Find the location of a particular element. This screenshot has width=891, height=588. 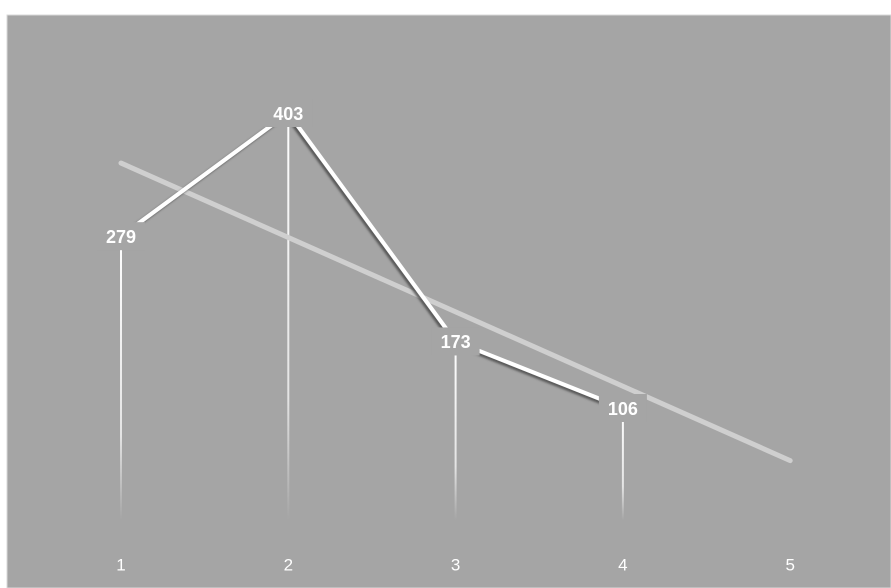

data-label: 403 is located at coordinates (288, 114).